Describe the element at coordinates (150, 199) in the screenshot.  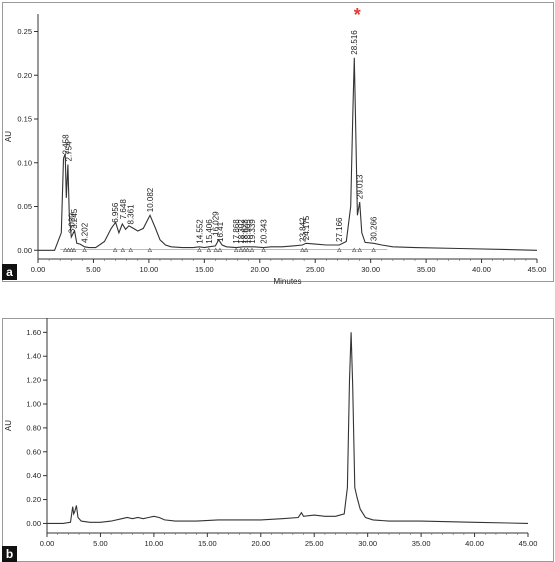
I see `panel-a-peak-label: 10.082` at that location.